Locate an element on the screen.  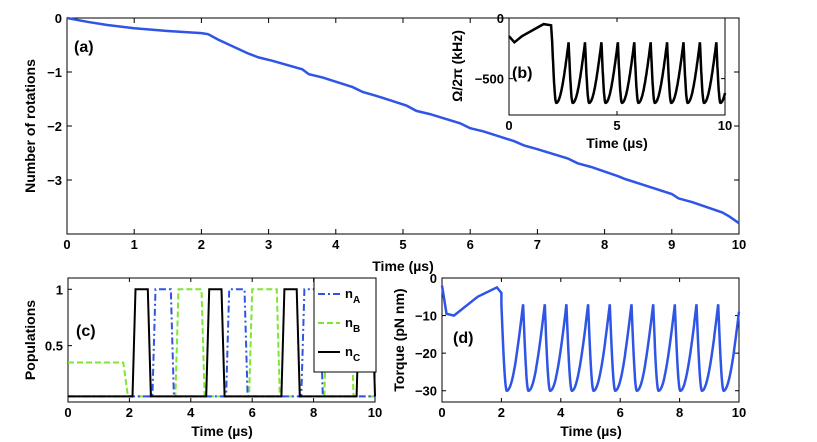
legend-label-sub: C is located at coordinates (356, 358).